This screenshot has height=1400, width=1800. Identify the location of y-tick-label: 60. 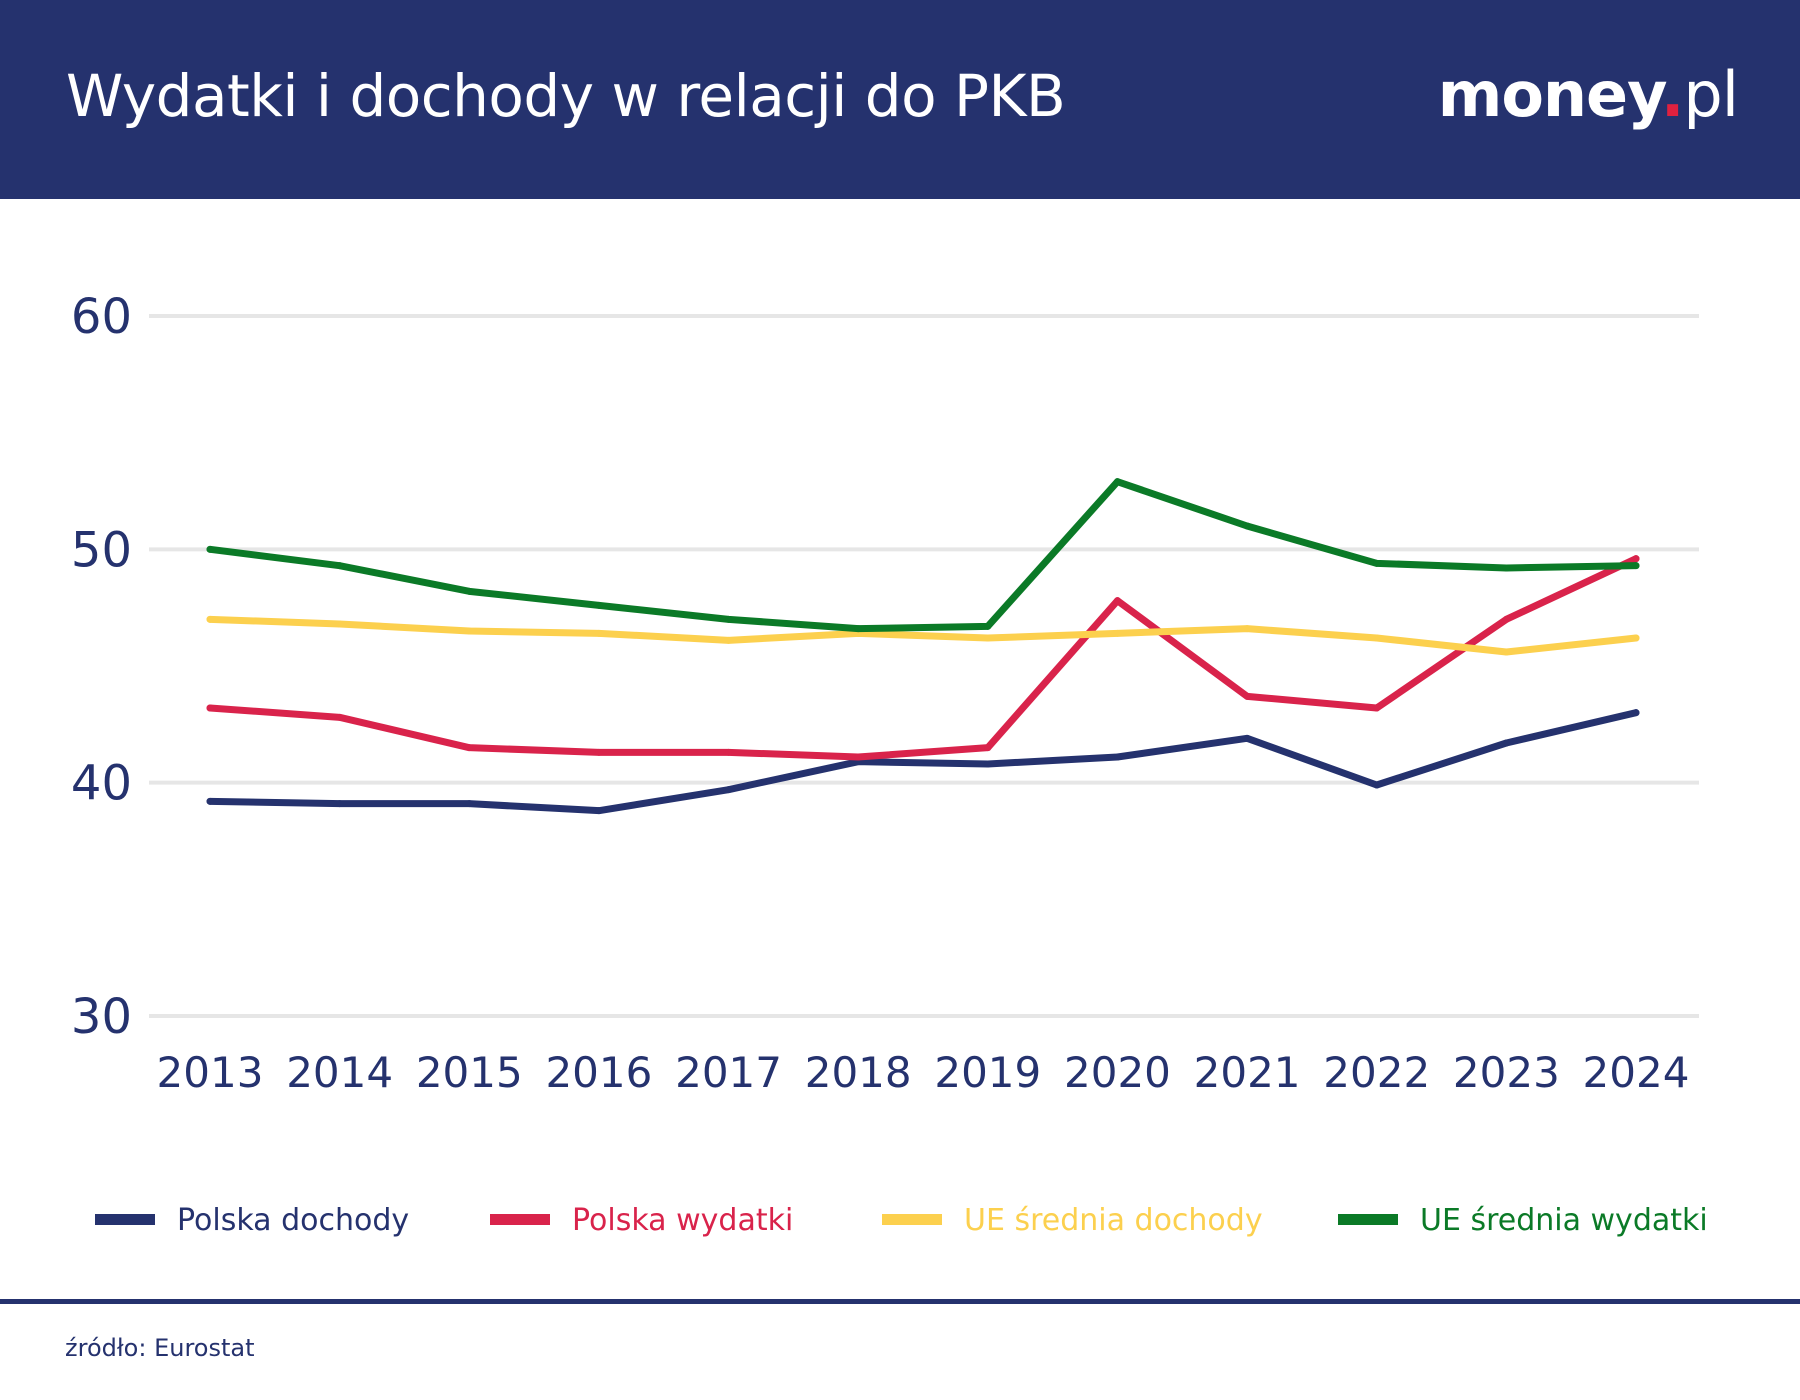
(101, 317).